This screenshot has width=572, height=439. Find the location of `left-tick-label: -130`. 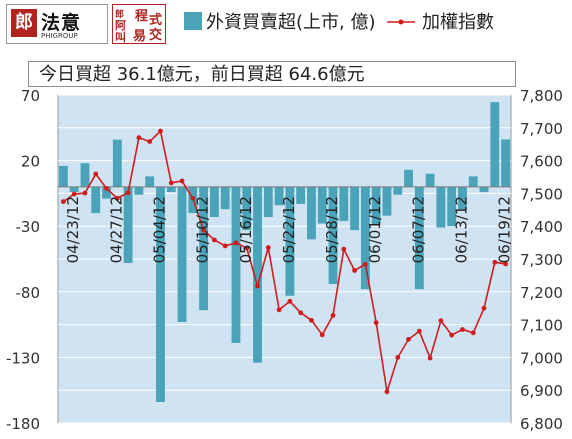

left-tick-label: -130 is located at coordinates (23, 358).